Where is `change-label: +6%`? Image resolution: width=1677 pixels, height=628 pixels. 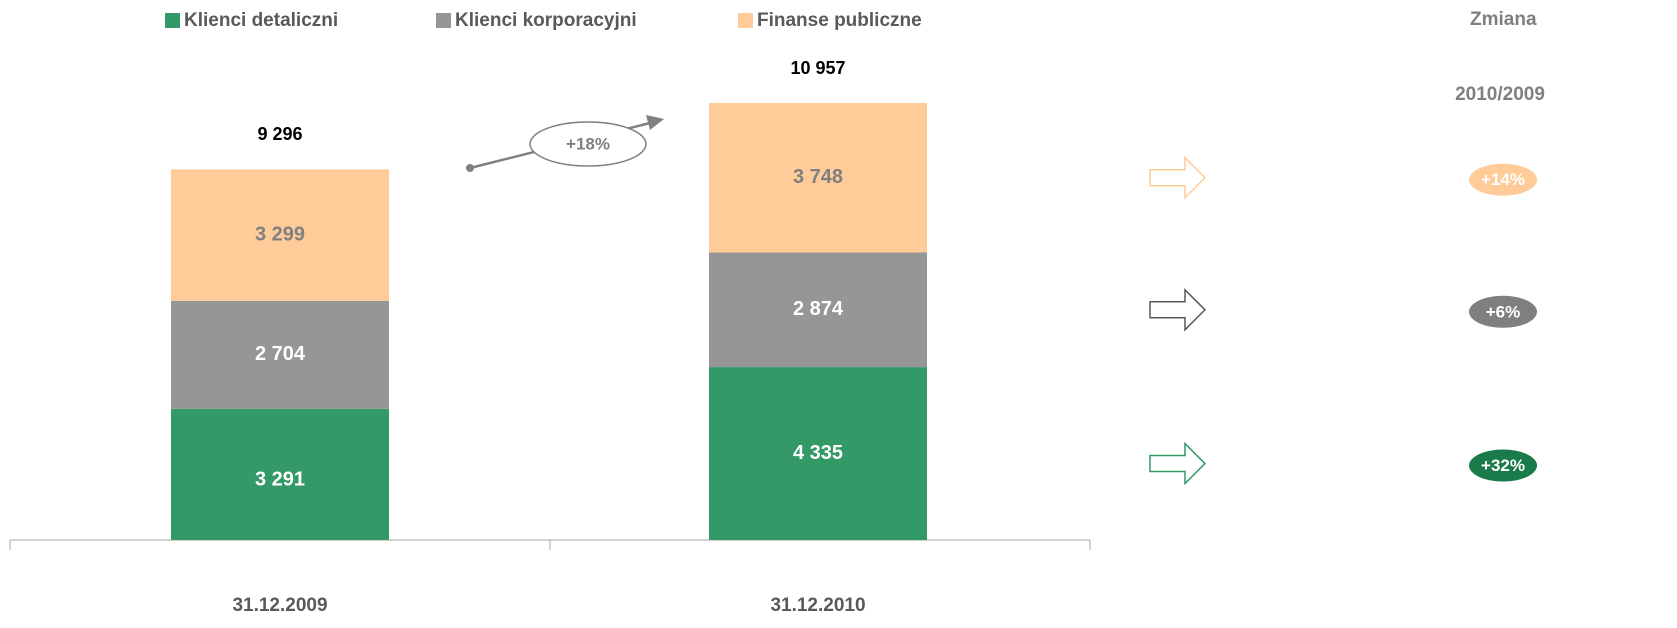 change-label: +6% is located at coordinates (1503, 311).